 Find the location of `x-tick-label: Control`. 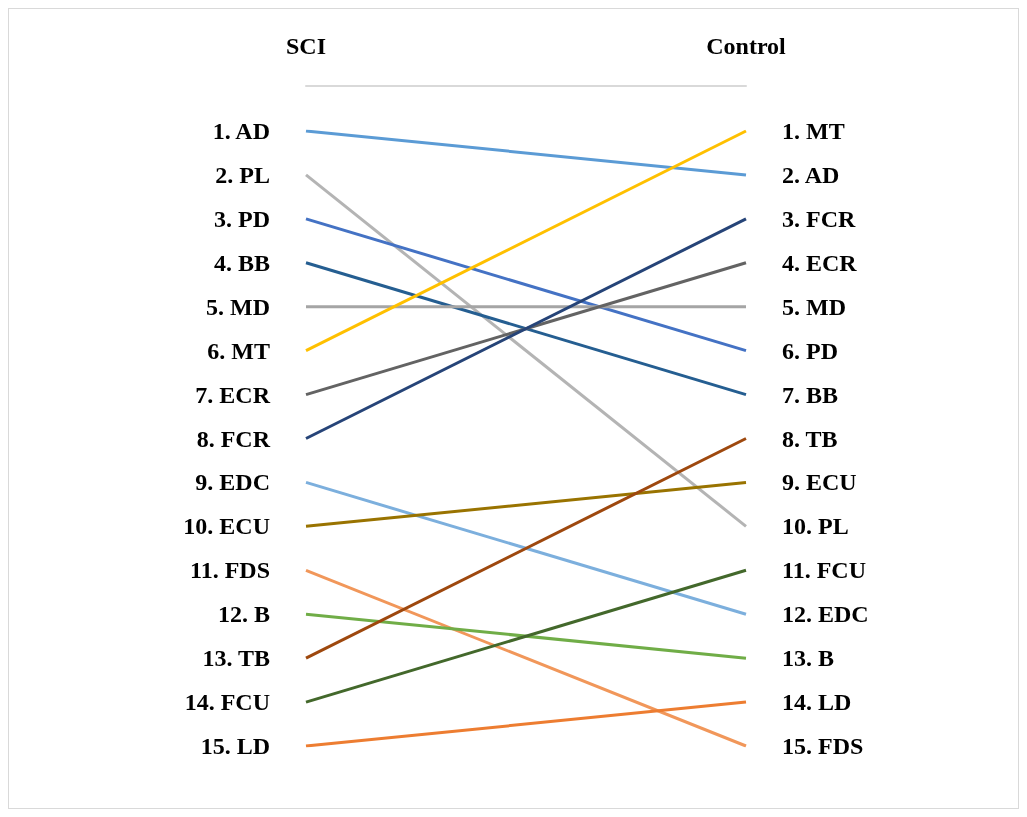

x-tick-label: Control is located at coordinates (746, 46).